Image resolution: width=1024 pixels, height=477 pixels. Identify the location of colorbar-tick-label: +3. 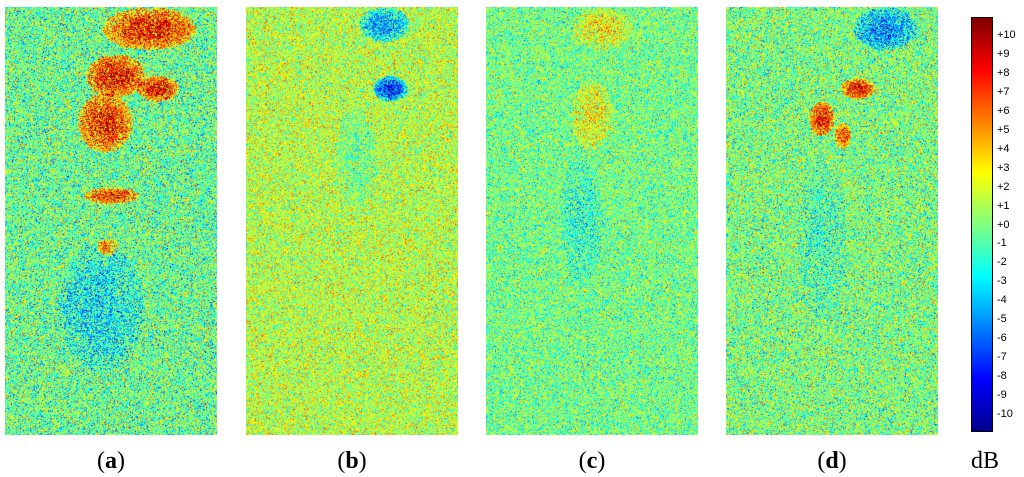
(1003, 167).